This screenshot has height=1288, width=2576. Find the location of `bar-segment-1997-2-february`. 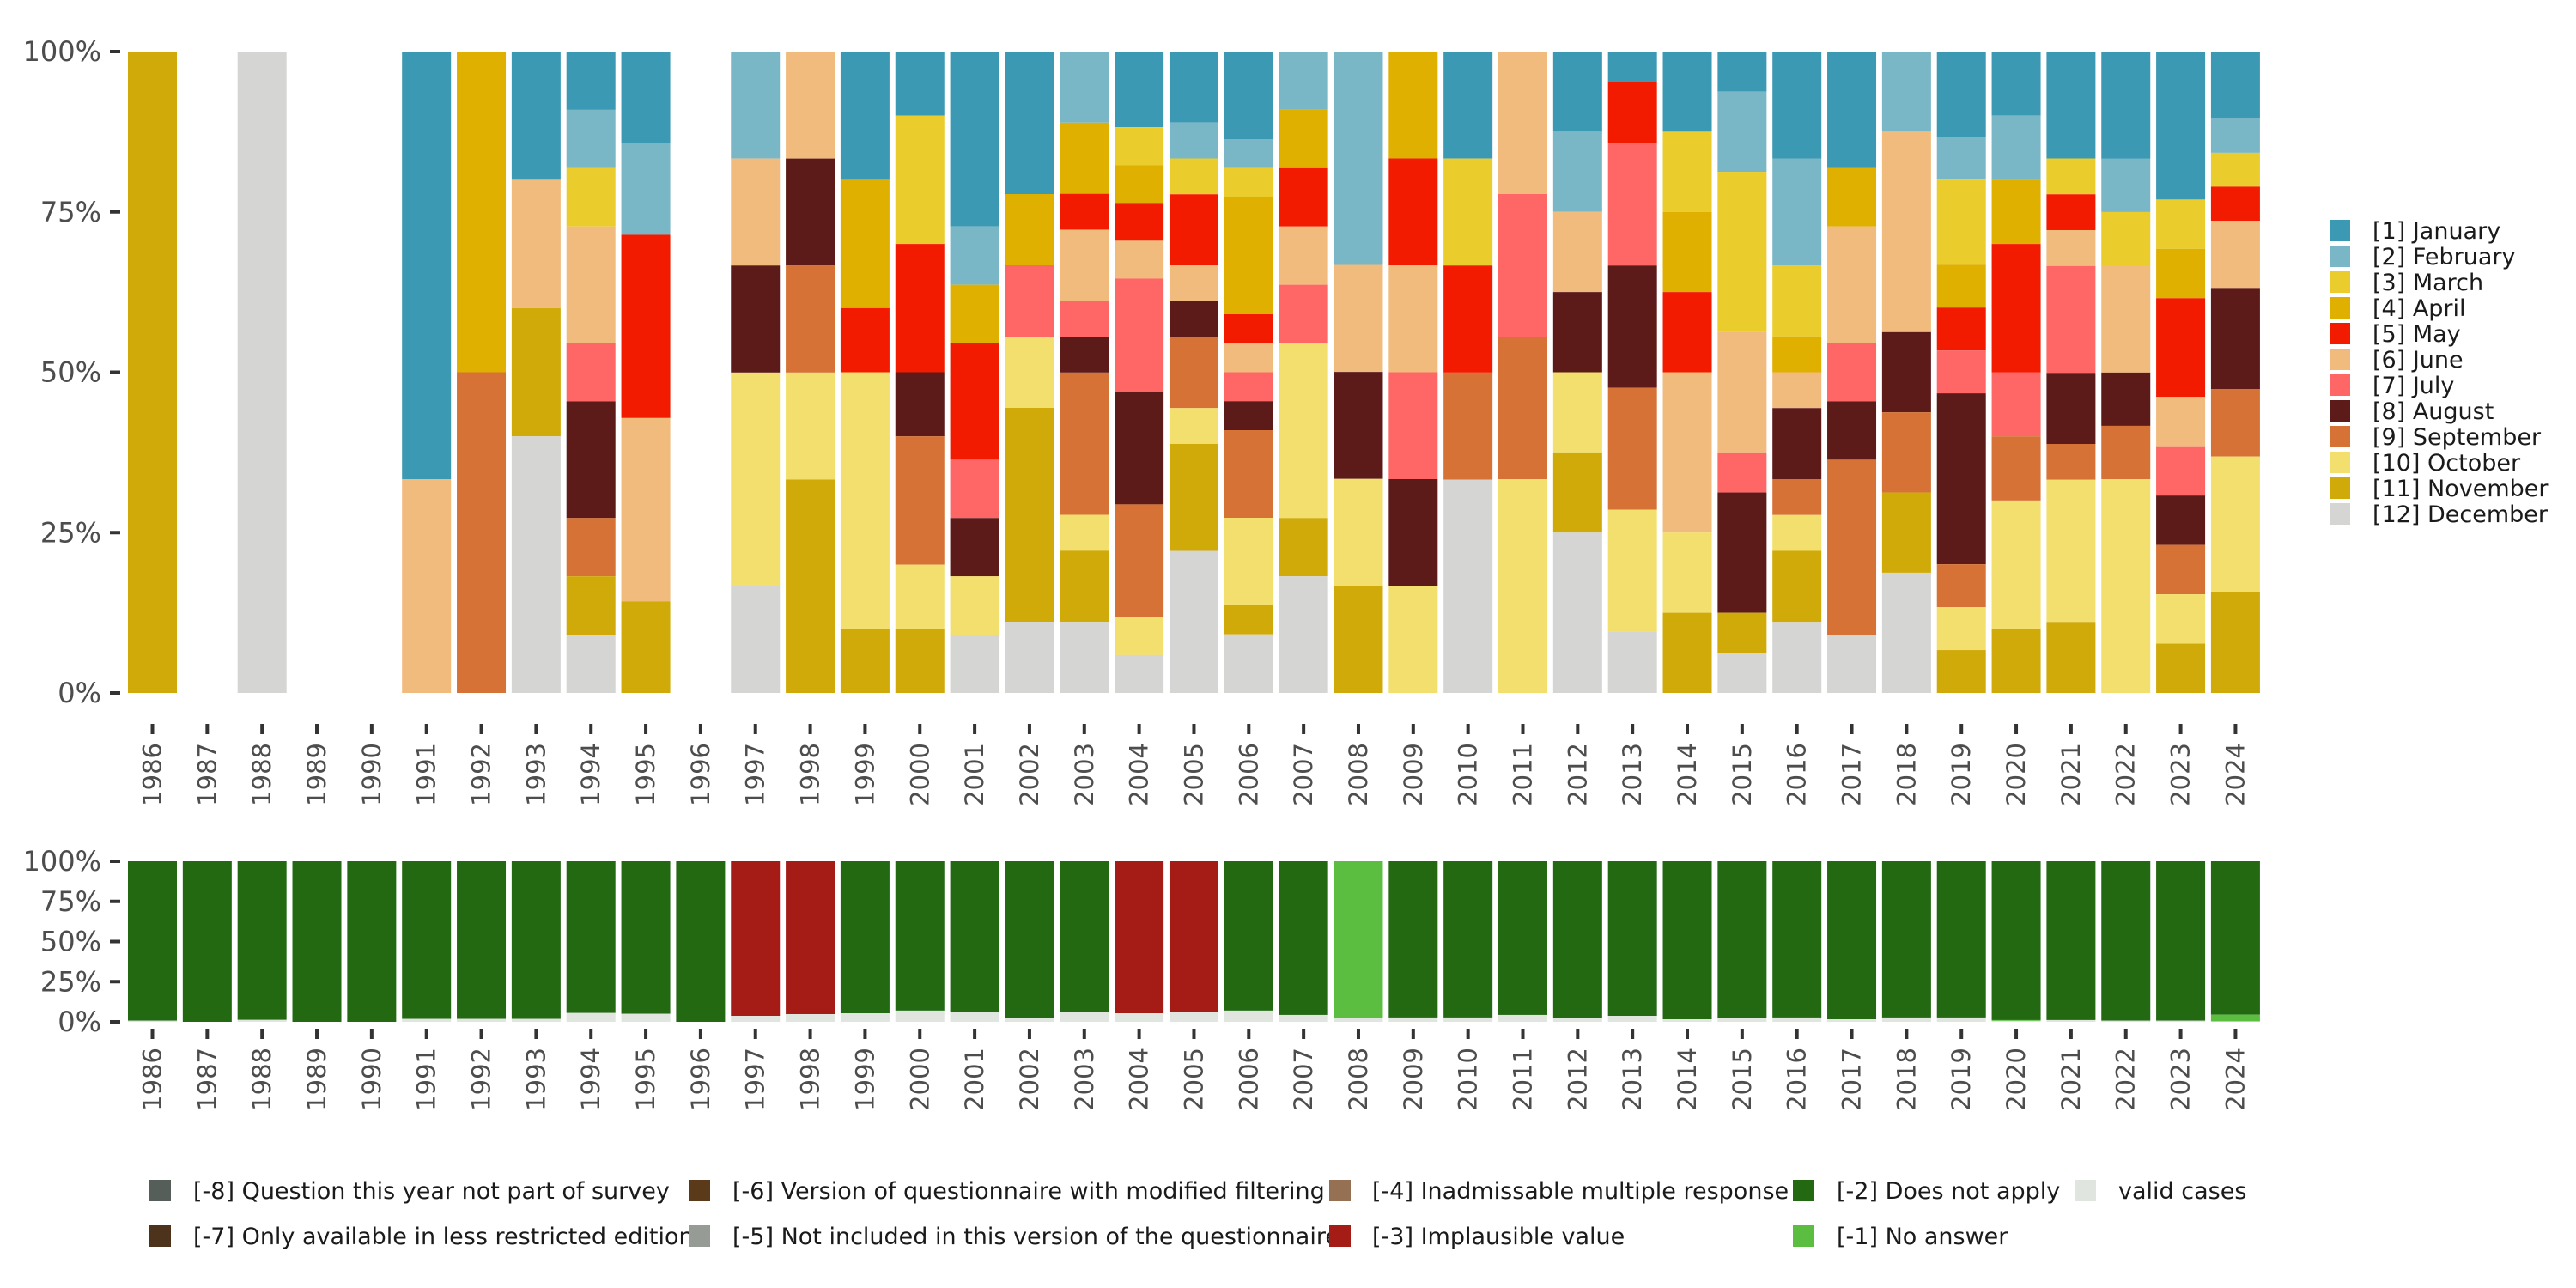

bar-segment-1997-2-february is located at coordinates (756, 106).